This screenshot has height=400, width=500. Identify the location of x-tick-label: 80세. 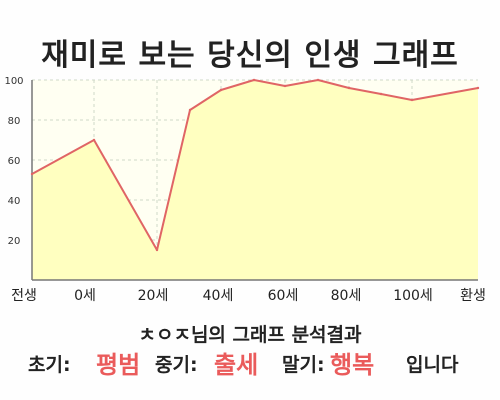
(346, 296).